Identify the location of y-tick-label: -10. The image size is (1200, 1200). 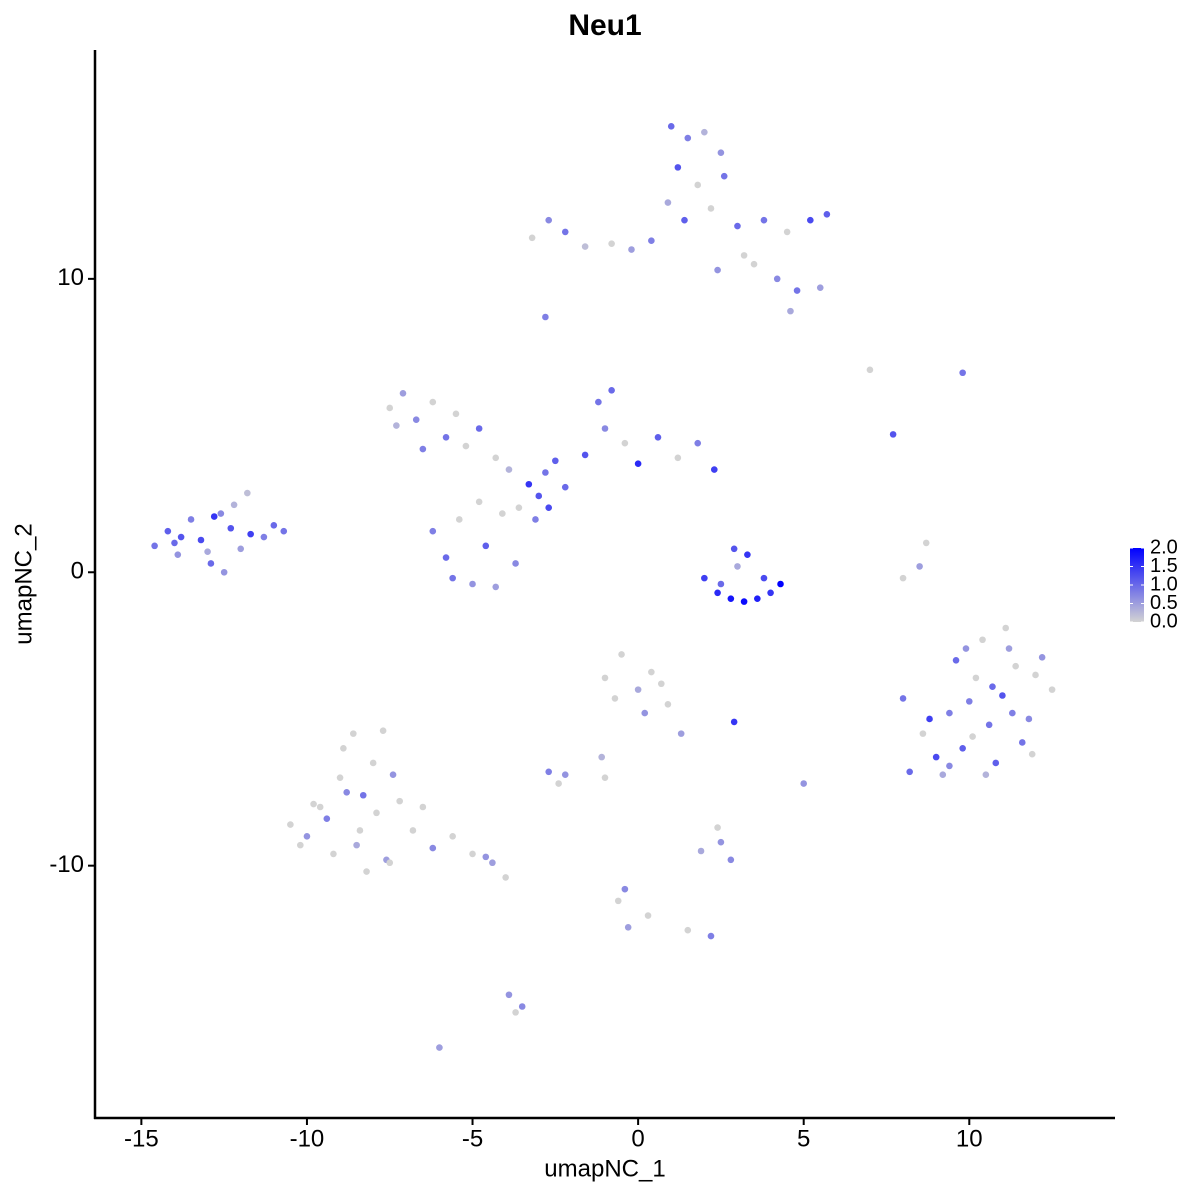
(66, 864).